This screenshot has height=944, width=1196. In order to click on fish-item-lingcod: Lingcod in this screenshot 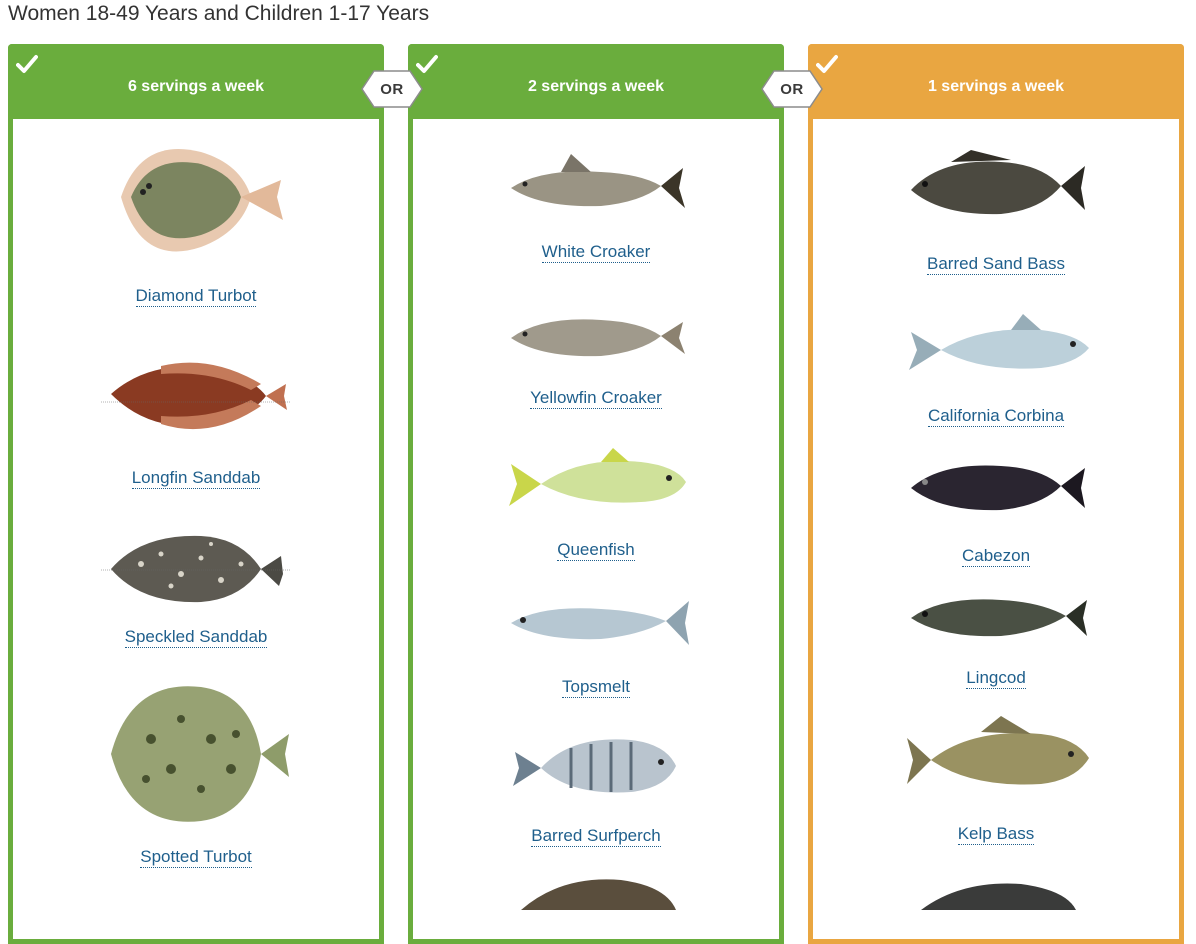, I will do `click(996, 639)`.